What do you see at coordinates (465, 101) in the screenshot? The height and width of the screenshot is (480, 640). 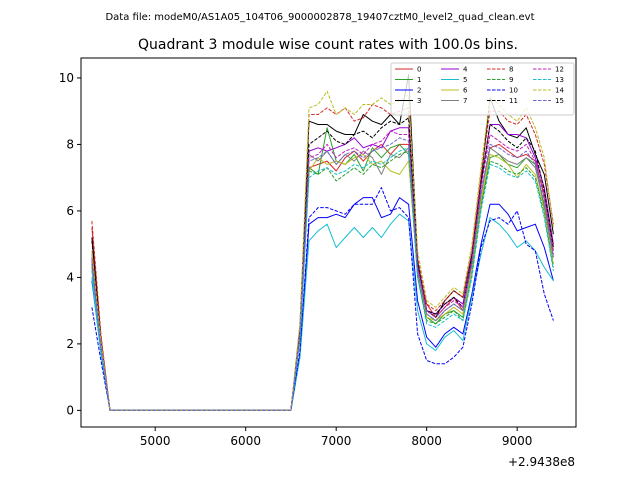 I see `legend-label-7: 7` at bounding box center [465, 101].